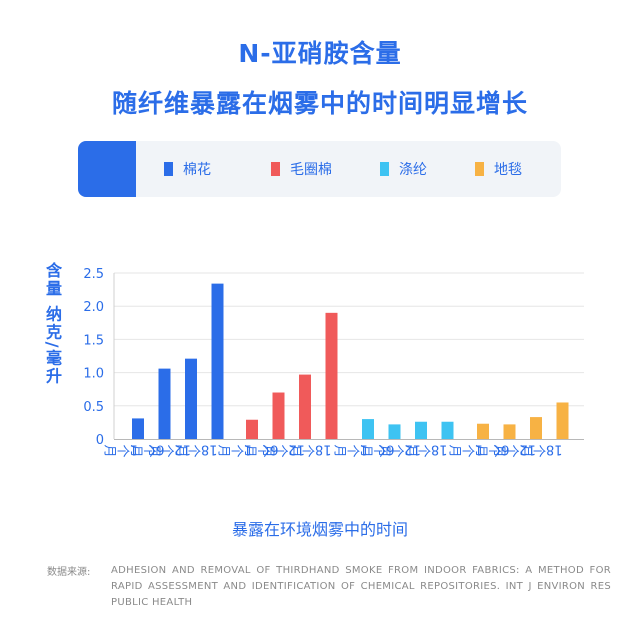 The height and width of the screenshot is (633, 640). Describe the element at coordinates (320, 53) in the screenshot. I see `chart-title-line-1: N-亚硝胺含量` at that location.